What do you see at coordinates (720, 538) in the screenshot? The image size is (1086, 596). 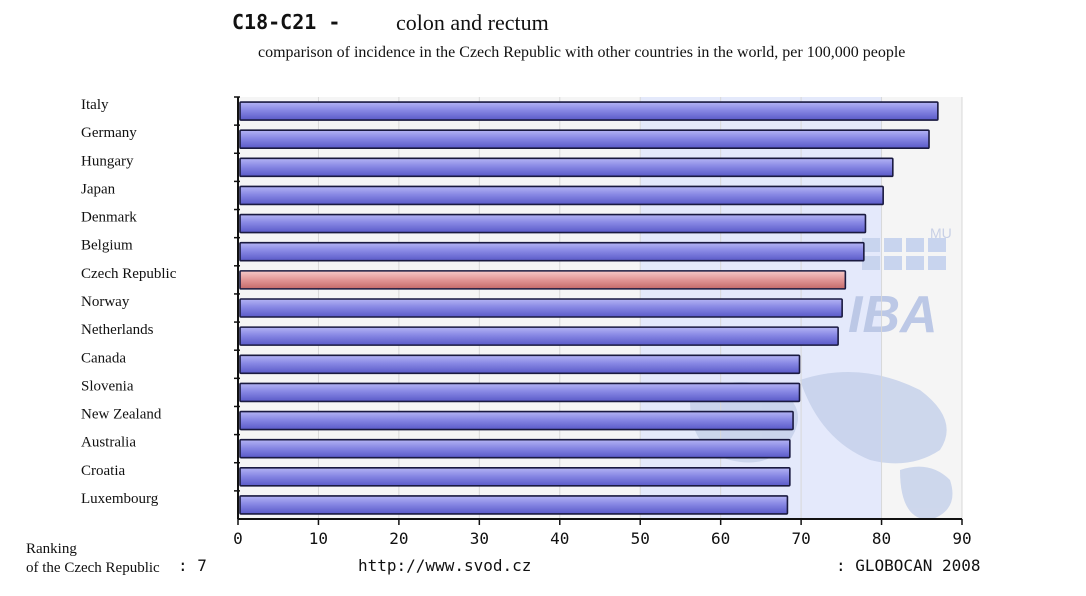 I see `x-tick-label: 60` at bounding box center [720, 538].